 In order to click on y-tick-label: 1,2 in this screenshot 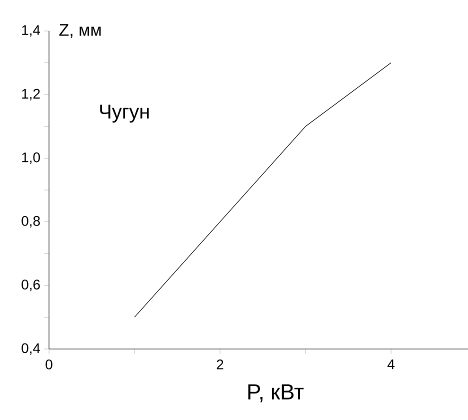, I will do `click(31, 94)`.